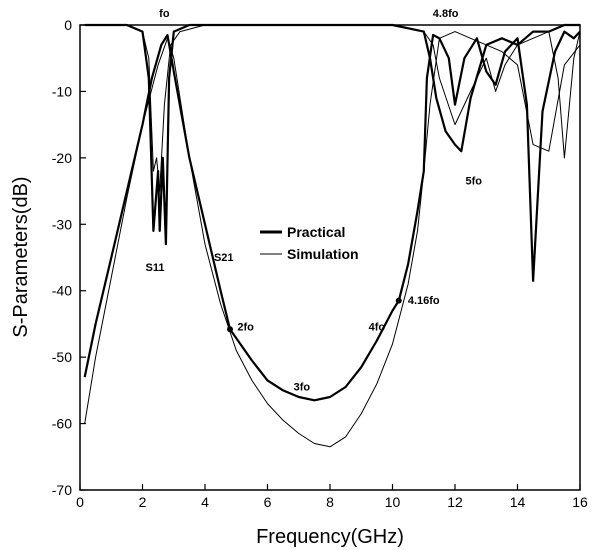 This screenshot has width=600, height=550. I want to click on y-axis-title: S-Parameters(dB), so click(21, 256).